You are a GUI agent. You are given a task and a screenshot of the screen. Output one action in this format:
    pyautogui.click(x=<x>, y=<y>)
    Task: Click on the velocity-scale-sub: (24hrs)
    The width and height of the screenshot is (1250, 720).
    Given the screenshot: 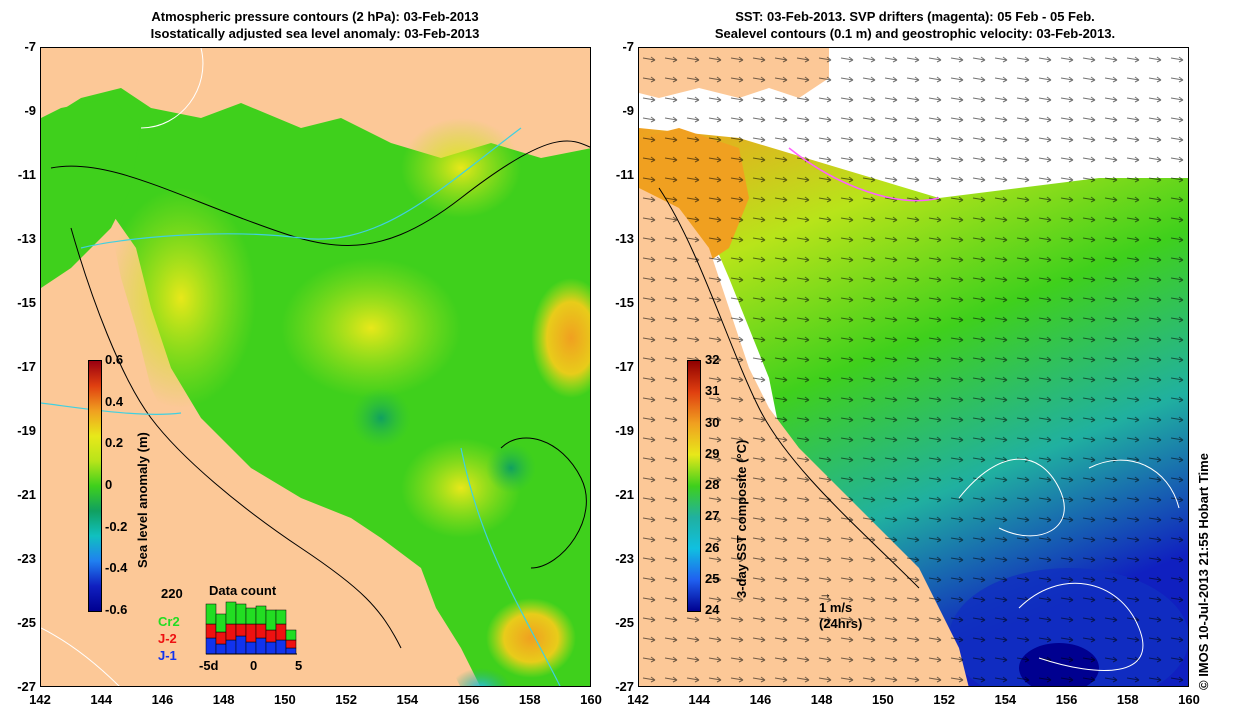 What is the action you would take?
    pyautogui.click(x=841, y=623)
    